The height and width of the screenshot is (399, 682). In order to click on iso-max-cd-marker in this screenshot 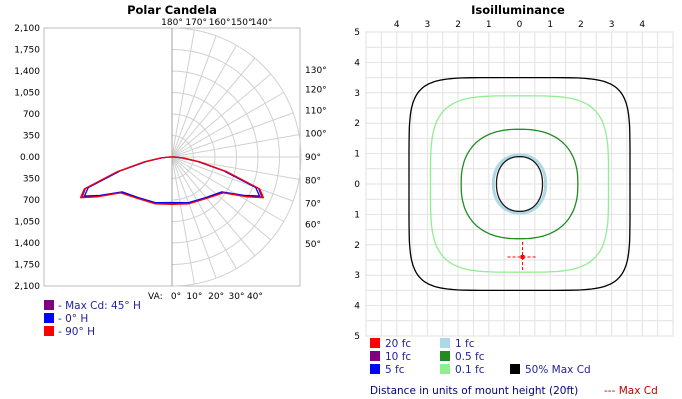, I will do `click(522, 256)`.